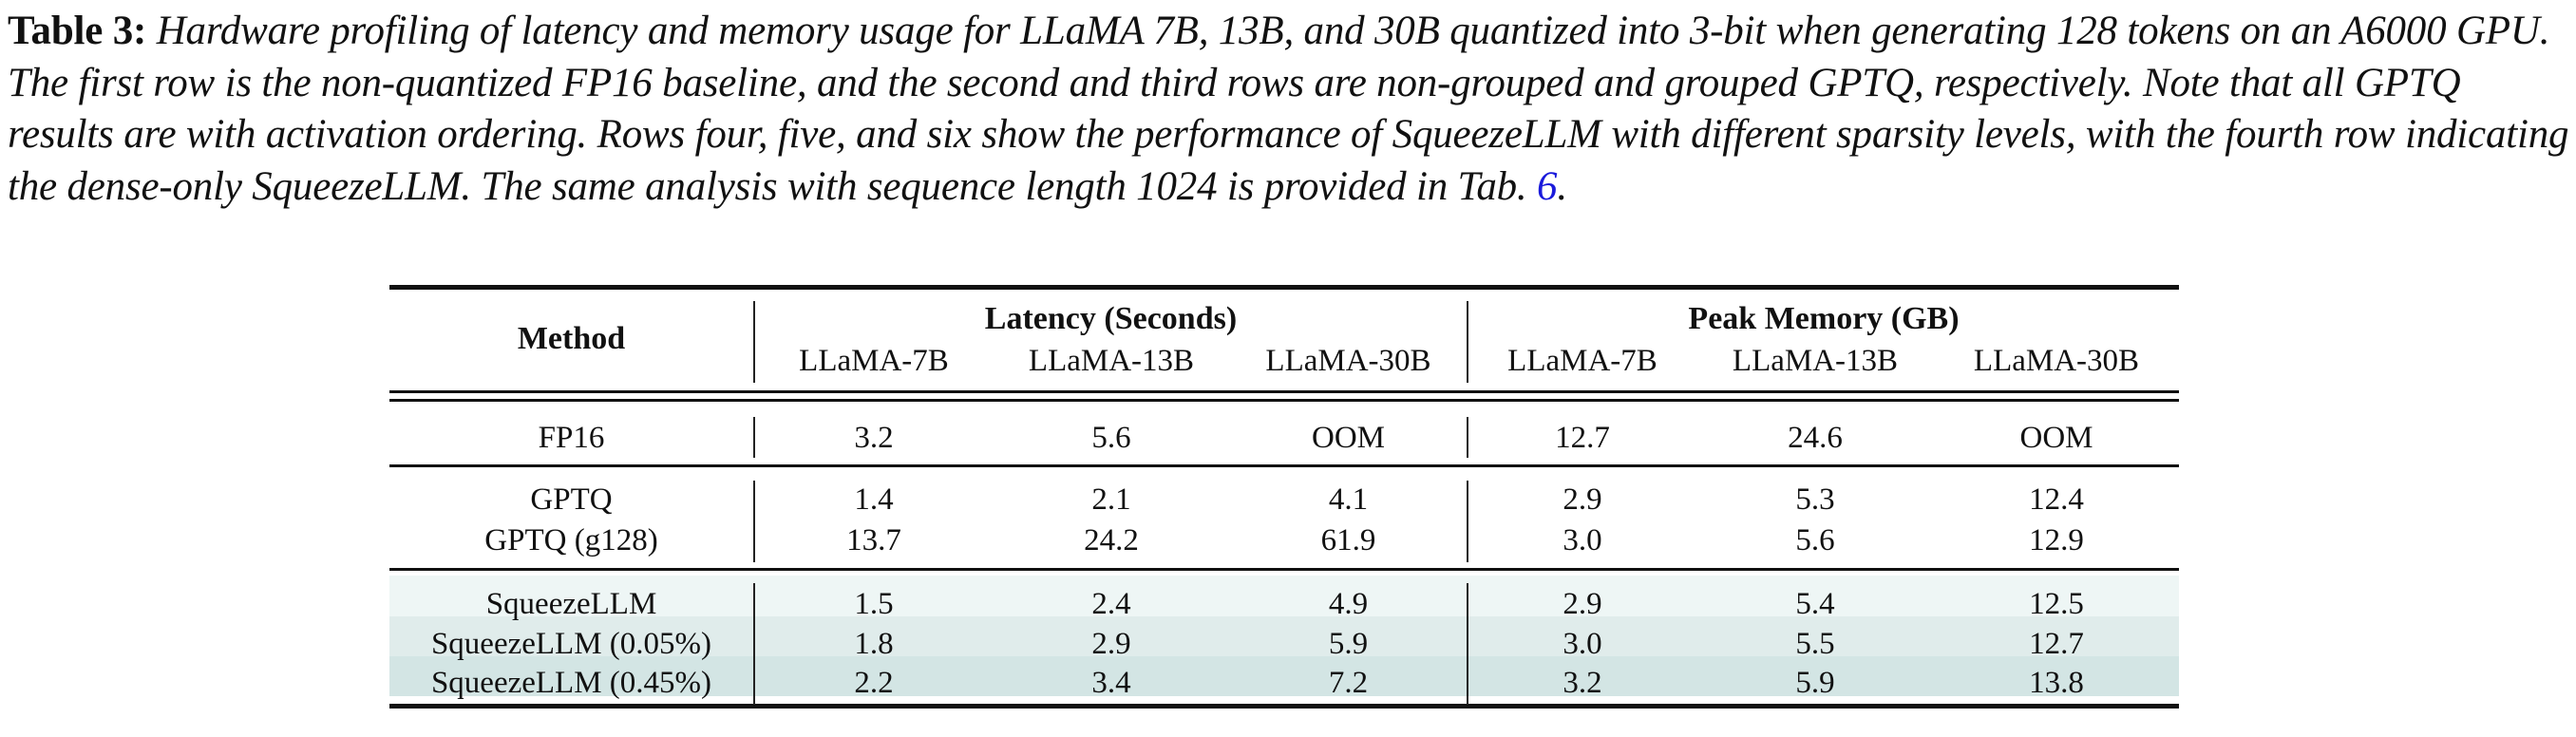  I want to click on header-latency-13b: LLaMA-13B, so click(1111, 361).